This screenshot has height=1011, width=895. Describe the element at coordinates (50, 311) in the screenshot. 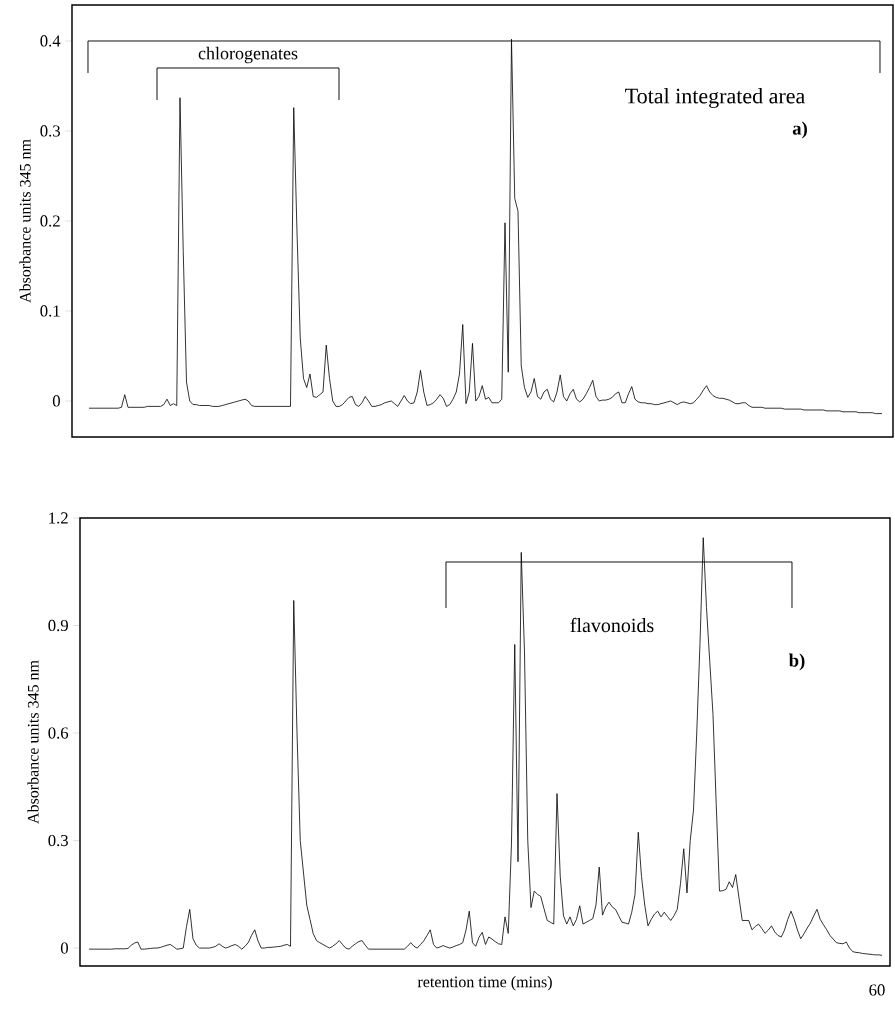

I see `y-tick-label: 0.1` at that location.